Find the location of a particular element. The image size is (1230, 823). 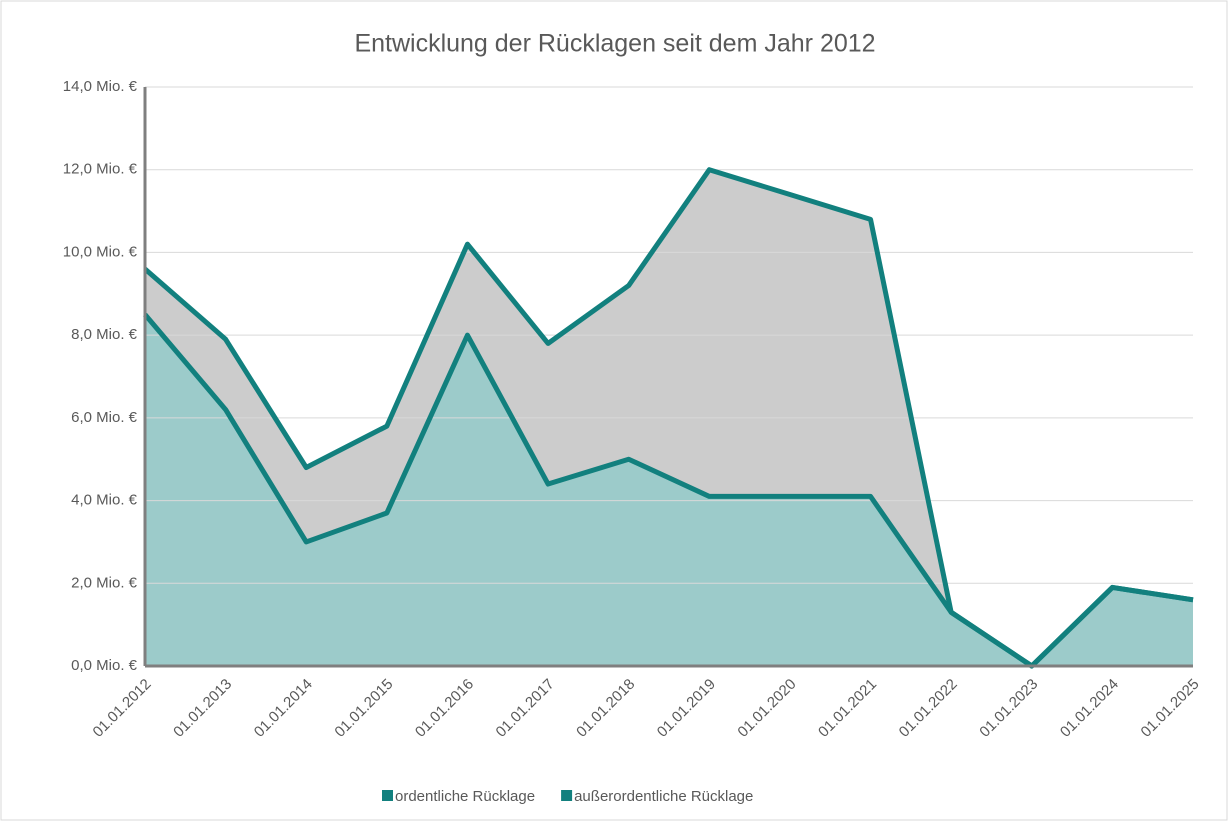

y-tick-label: 14,0 Mio. € is located at coordinates (100, 86).